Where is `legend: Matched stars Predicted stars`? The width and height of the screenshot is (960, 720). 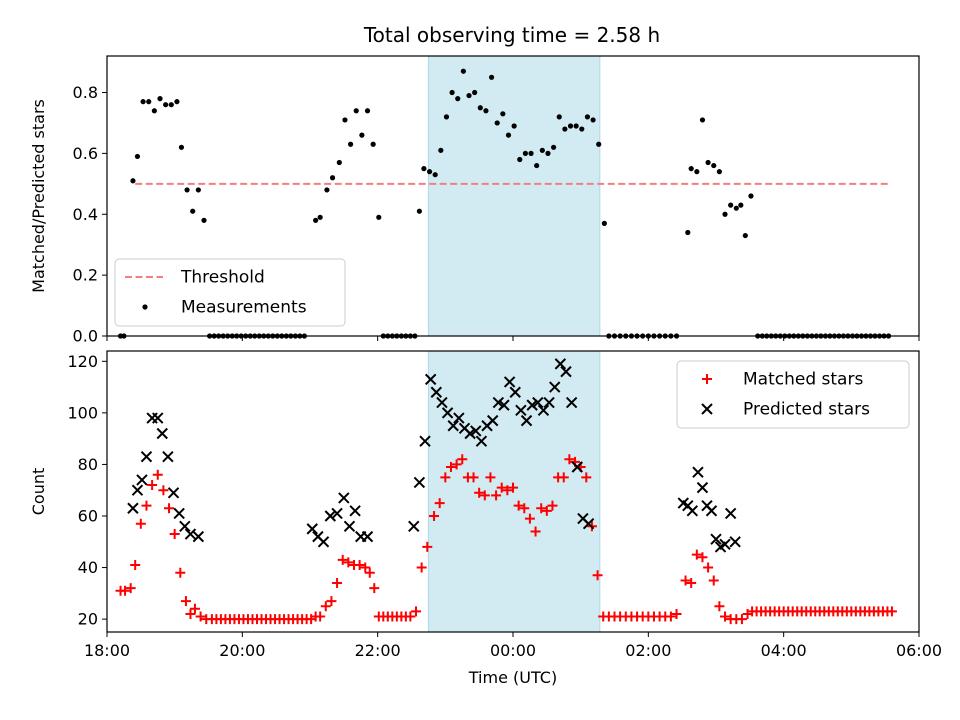 legend: Matched stars Predicted stars is located at coordinates (793, 394).